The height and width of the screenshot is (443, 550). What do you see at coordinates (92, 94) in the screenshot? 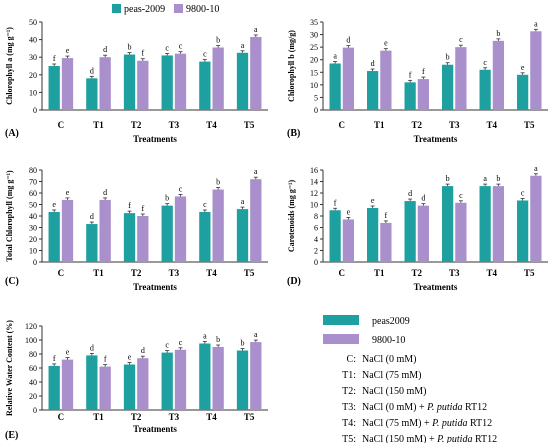
I see `bar-t1-peas2009` at bounding box center [92, 94].